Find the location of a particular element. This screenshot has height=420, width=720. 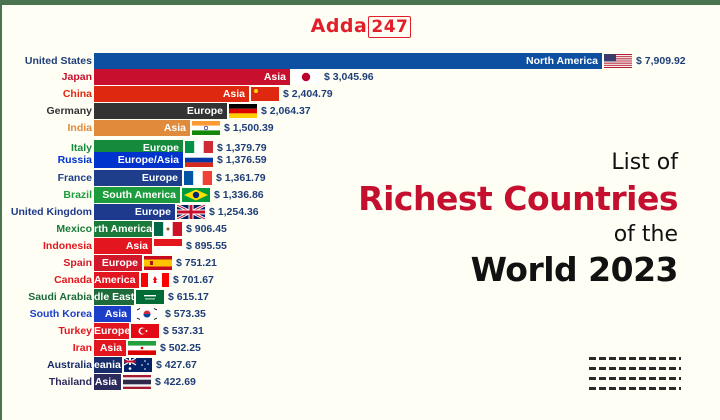

region-label: America is located at coordinates (115, 280).